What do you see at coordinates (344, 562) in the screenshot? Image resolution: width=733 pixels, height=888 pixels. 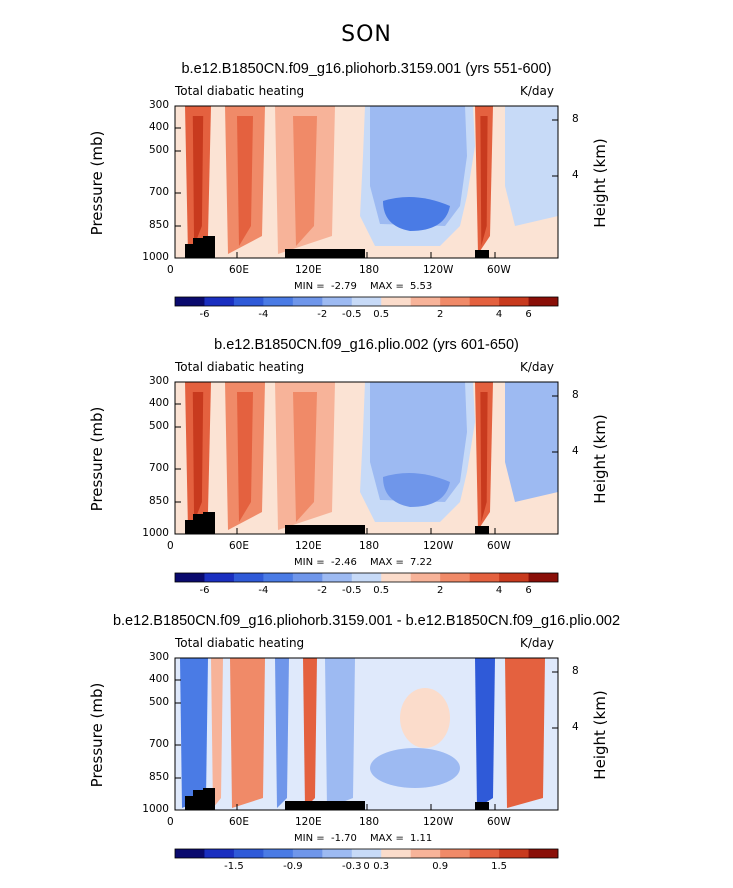 I see `min-value: -2.46` at bounding box center [344, 562].